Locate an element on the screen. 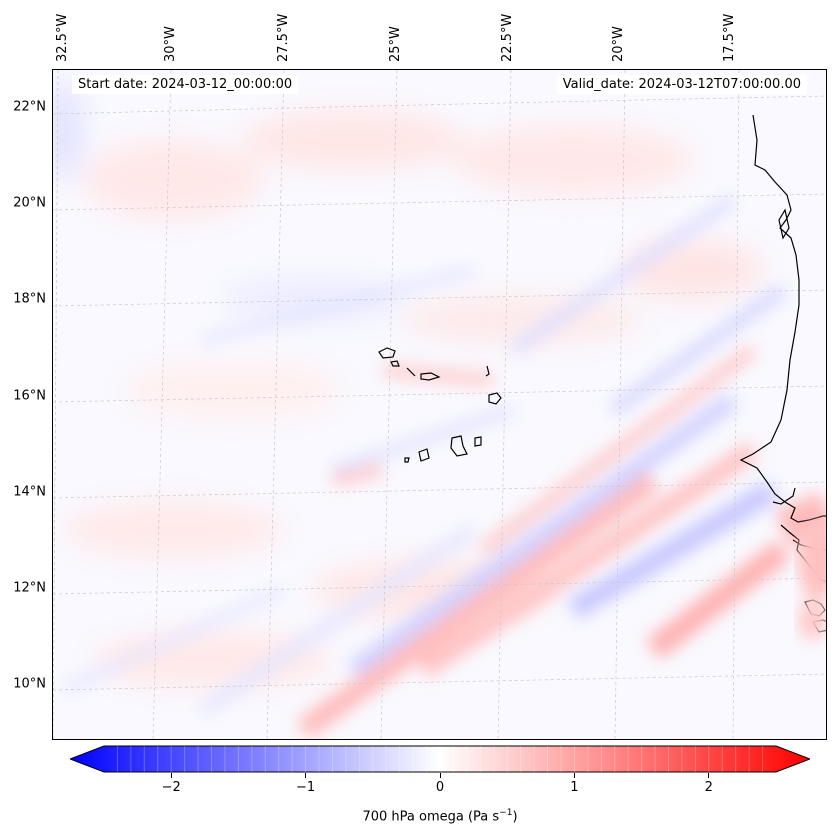  valid-date-label: Valid_date: 2024-03-12T07:00:00.00 is located at coordinates (681, 84).